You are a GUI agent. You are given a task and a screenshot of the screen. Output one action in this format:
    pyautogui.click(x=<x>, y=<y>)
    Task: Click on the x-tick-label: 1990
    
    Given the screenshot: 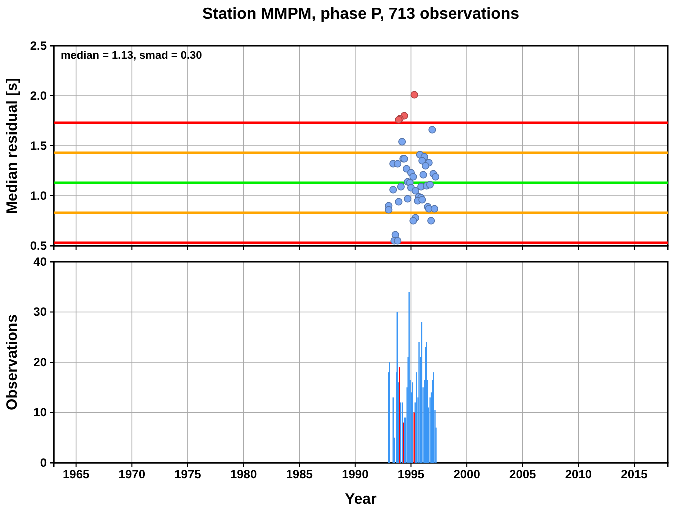 What is the action you would take?
    pyautogui.click(x=356, y=475)
    